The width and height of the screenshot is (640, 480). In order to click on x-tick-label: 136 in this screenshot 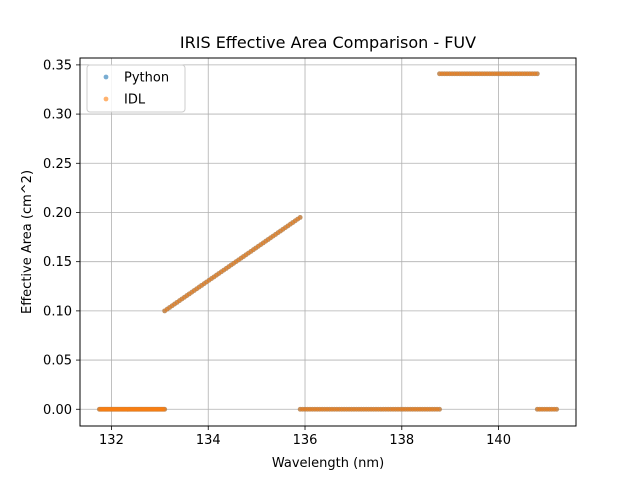, I will do `click(305, 440)`.